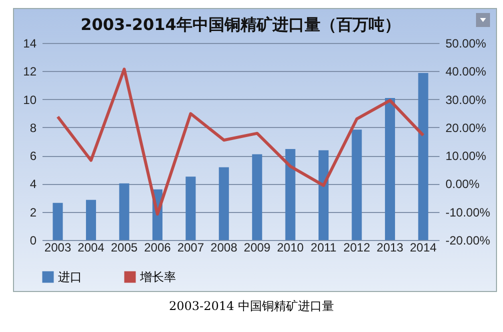 This screenshot has height=332, width=503. Describe the element at coordinates (33, 156) in the screenshot. I see `y-tick-label: 6` at that location.